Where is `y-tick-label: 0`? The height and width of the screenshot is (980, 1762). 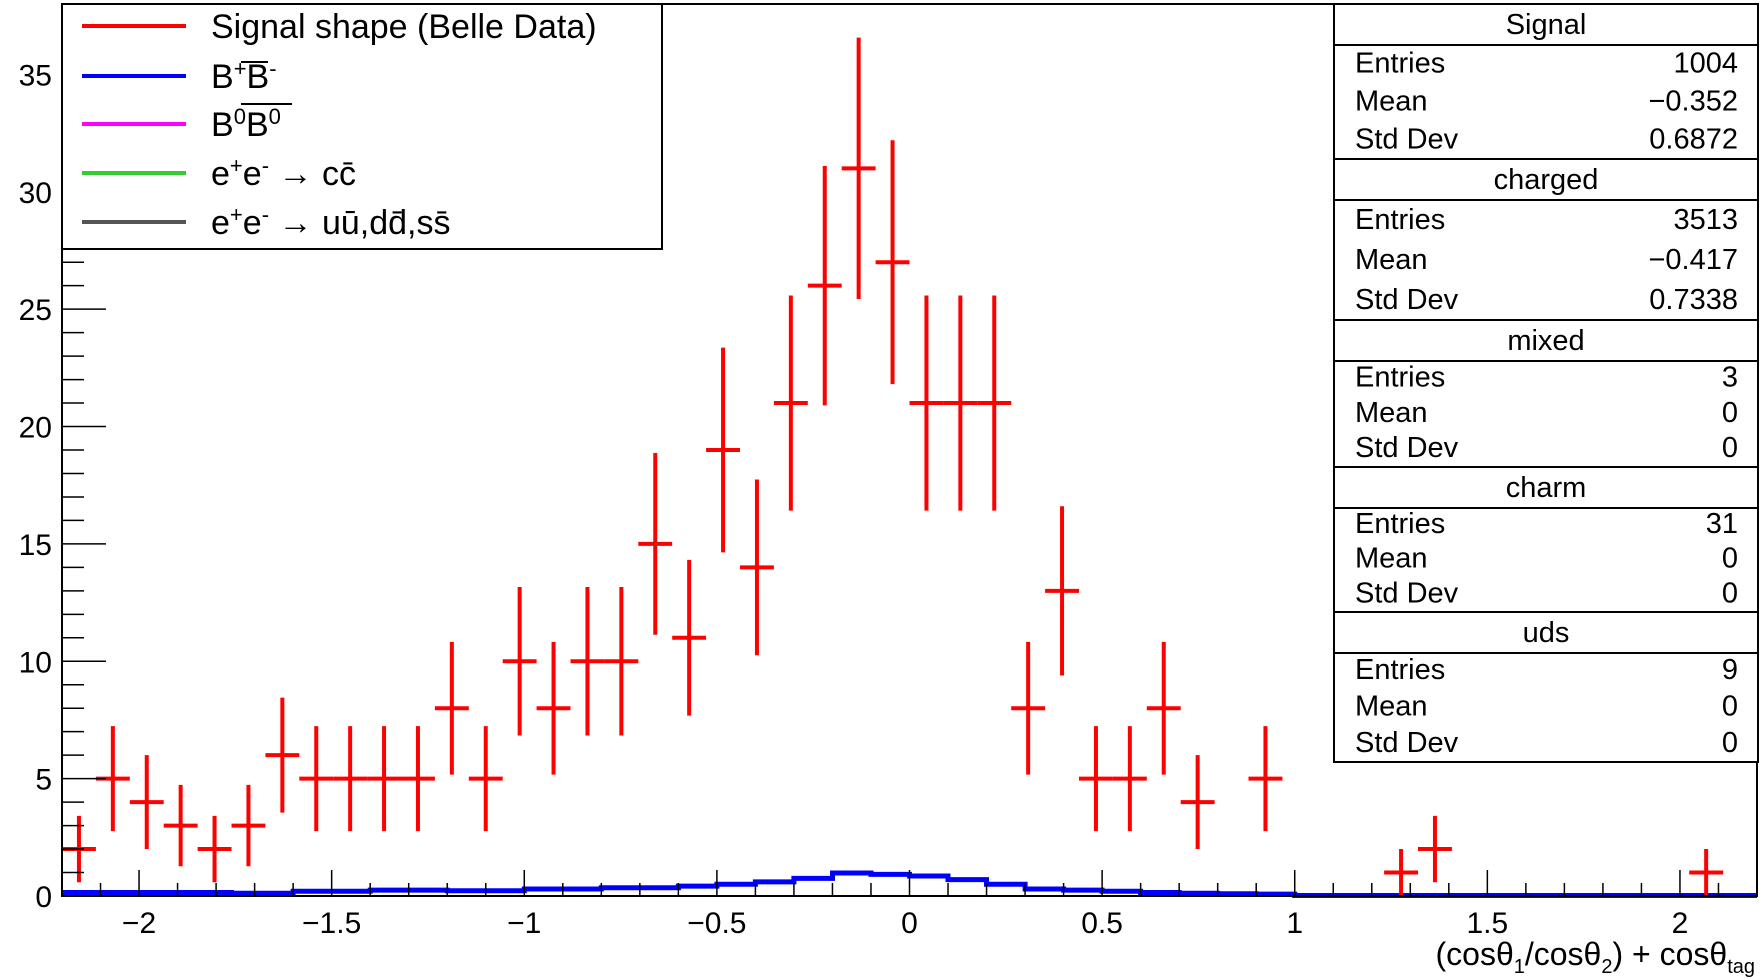 y-tick-label: 0 is located at coordinates (43, 897).